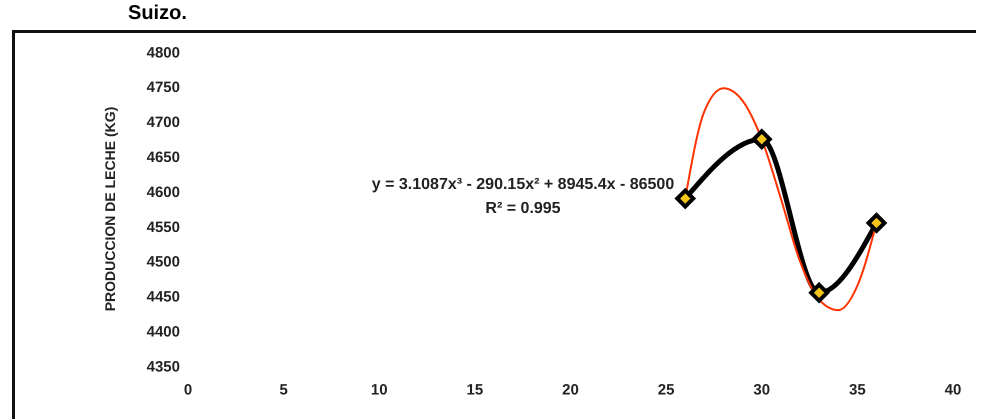  I want to click on x-tick-label: 15, so click(475, 390).